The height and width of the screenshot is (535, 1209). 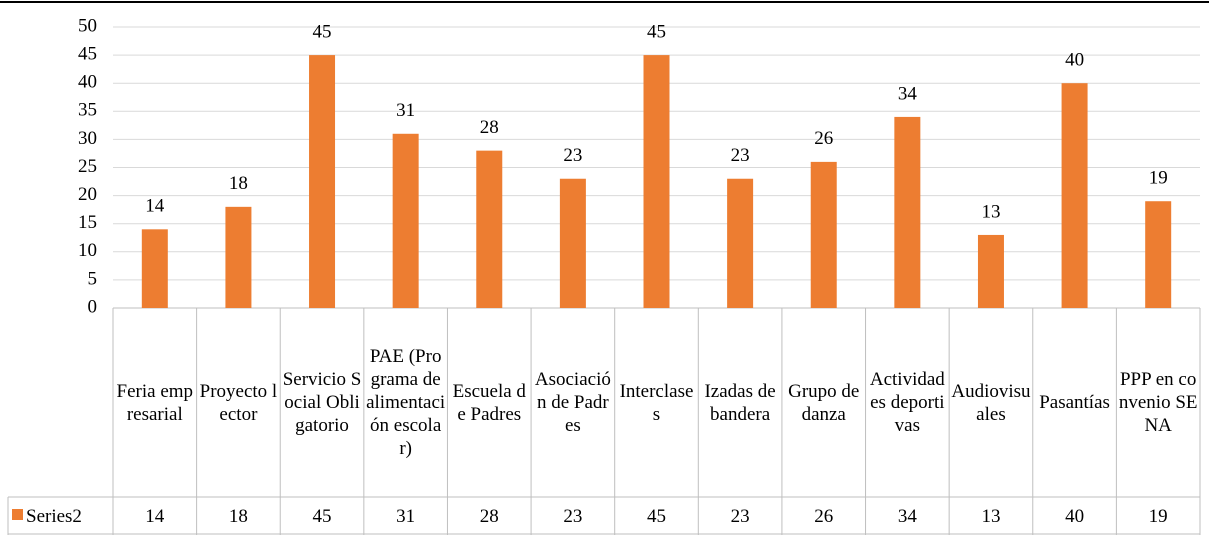 What do you see at coordinates (155, 402) in the screenshot?
I see `category-cell: Feria empresarial` at bounding box center [155, 402].